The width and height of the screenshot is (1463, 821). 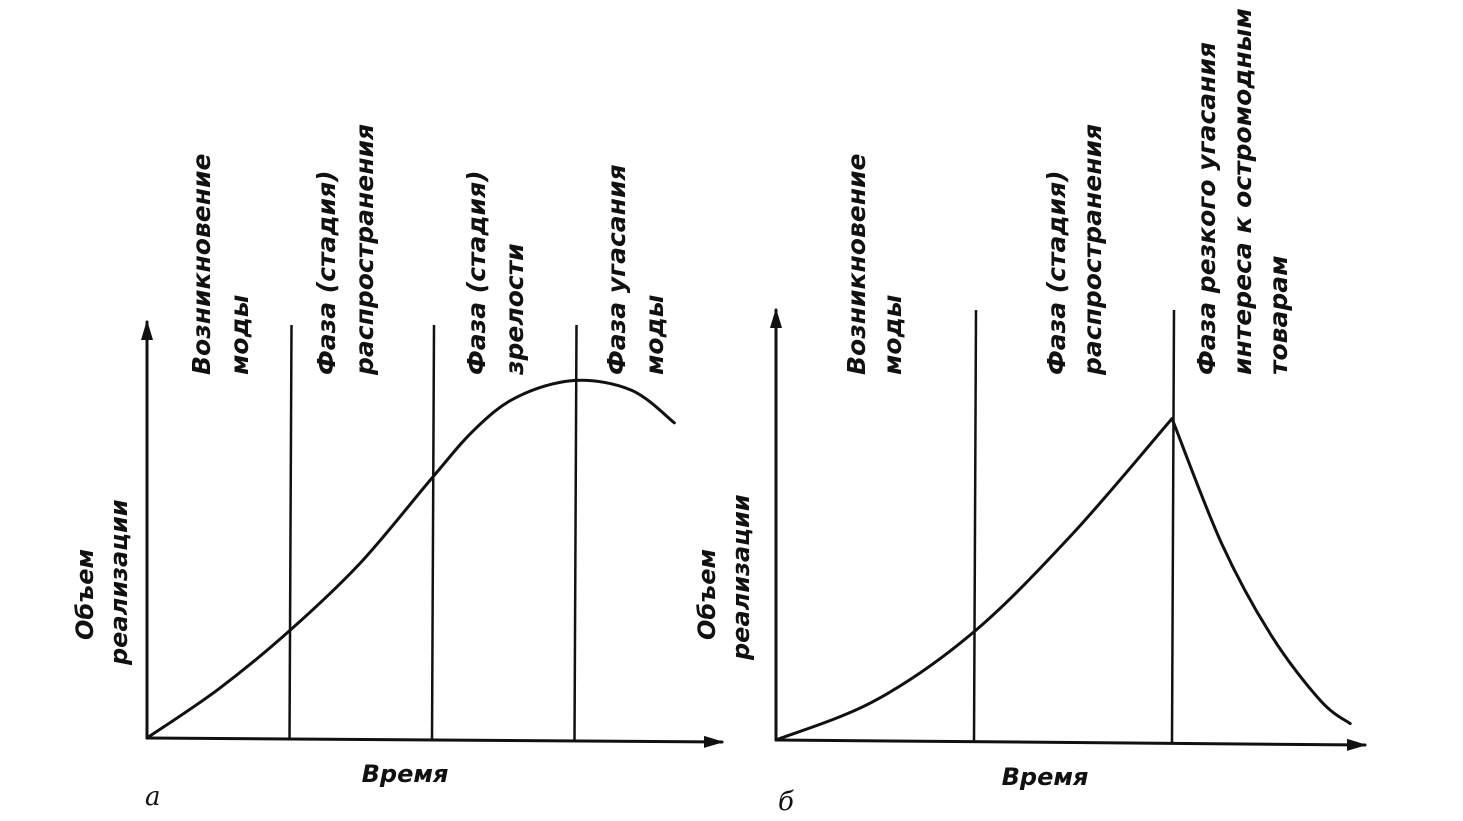 What do you see at coordinates (345, 250) in the screenshot?
I see `phase-label-a-2: Фаза (стадия) распространения` at bounding box center [345, 250].